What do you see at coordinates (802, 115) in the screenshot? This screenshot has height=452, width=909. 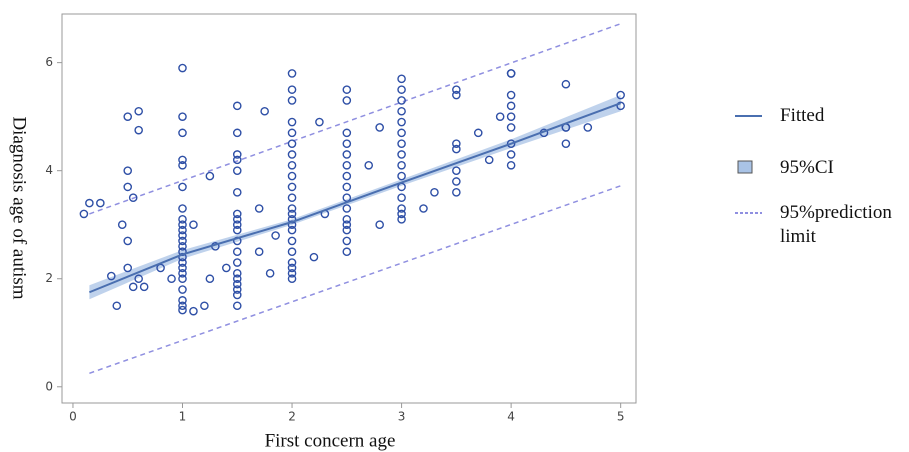 I see `legend-label: Fitted` at bounding box center [802, 115].